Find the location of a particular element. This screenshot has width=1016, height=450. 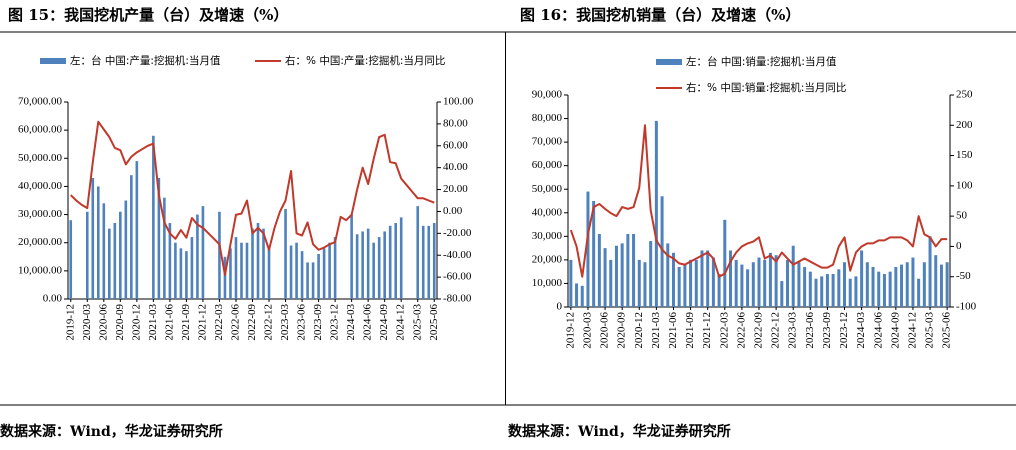

y-tick-label: 0 is located at coordinates (560, 307).